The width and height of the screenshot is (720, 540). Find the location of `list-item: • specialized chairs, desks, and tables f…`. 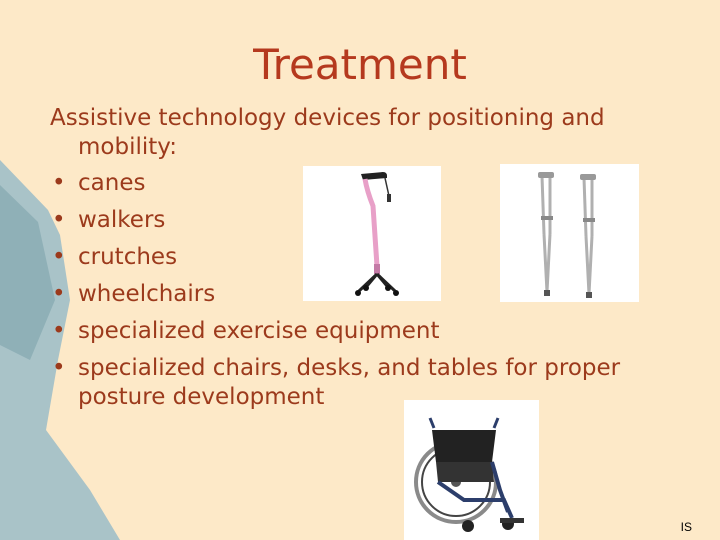

list-item: • specialized chairs, desks, and tables f… is located at coordinates (360, 383).